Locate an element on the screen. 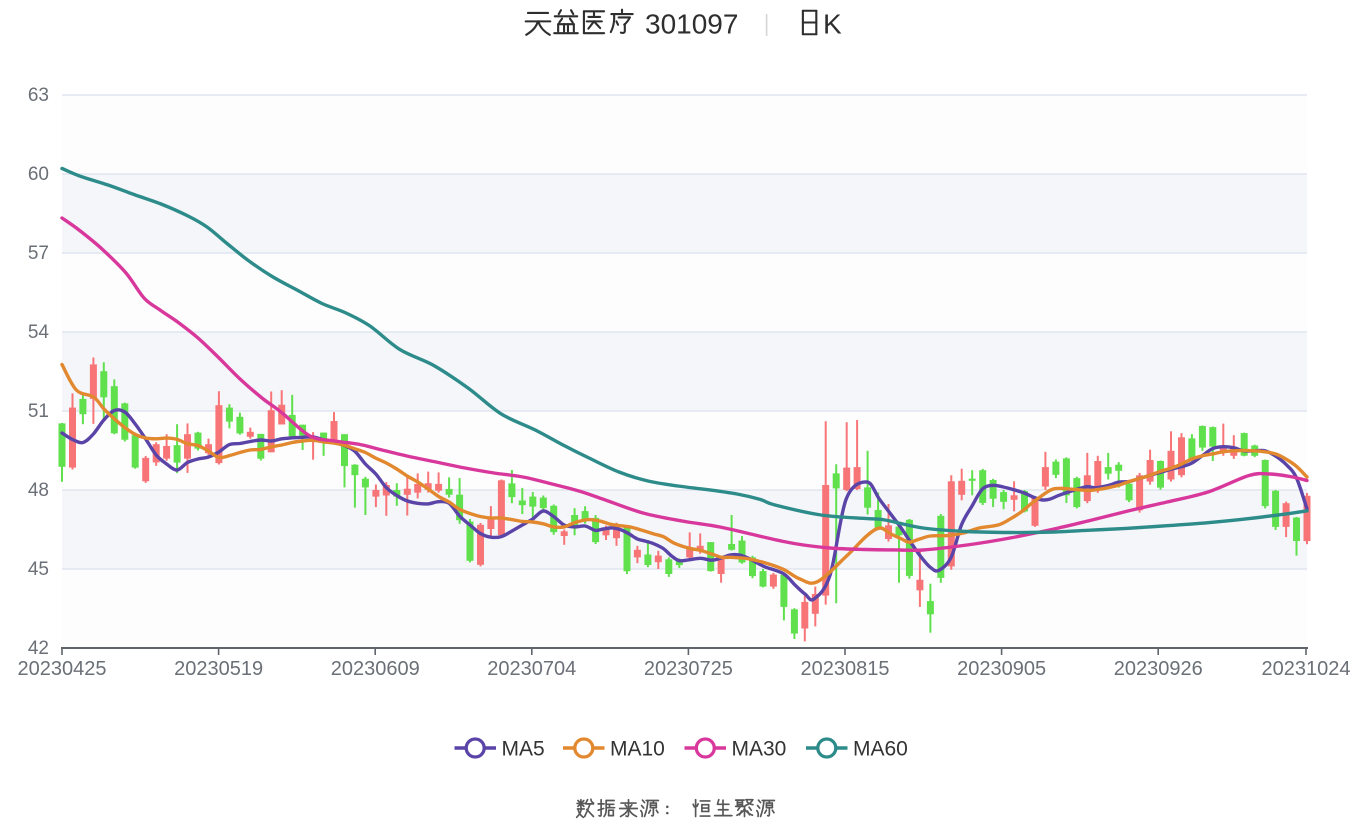 The width and height of the screenshot is (1360, 833). svg-text: MA60 is located at coordinates (880, 749).